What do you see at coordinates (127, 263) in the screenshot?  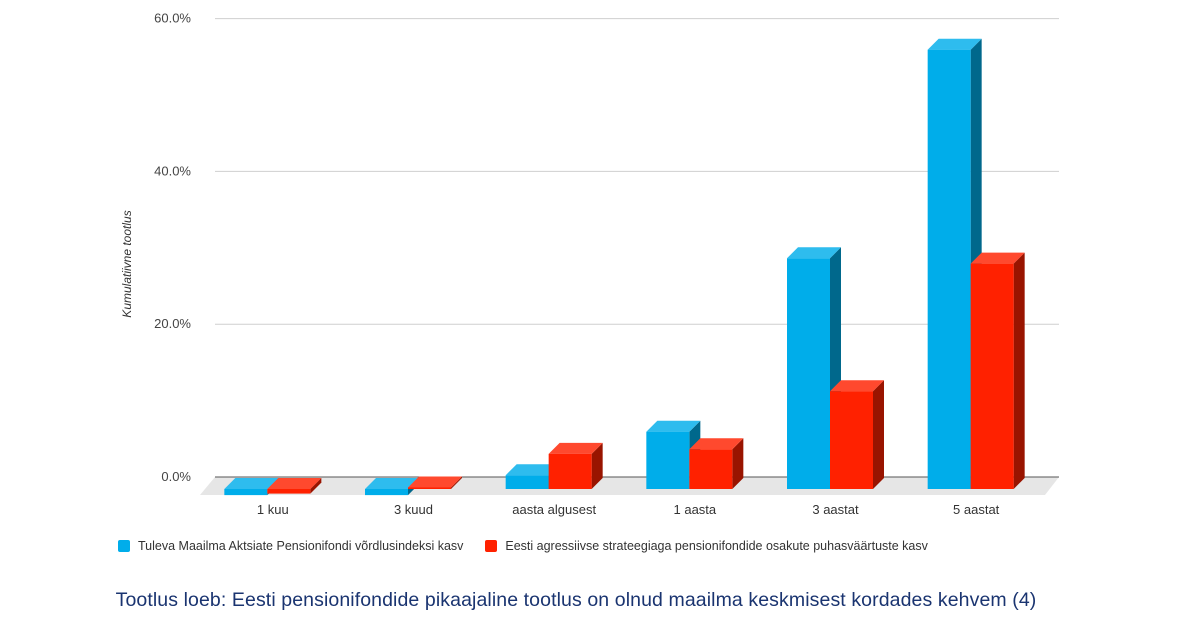 I see `y-axis-label: Kumulatiivne tootlus` at bounding box center [127, 263].